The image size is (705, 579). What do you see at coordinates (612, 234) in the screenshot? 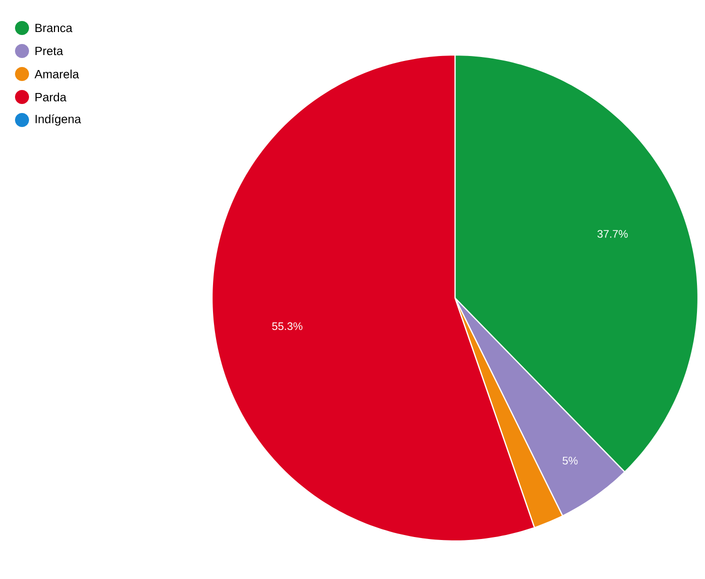
I see `data-label: 37.7%` at bounding box center [612, 234].